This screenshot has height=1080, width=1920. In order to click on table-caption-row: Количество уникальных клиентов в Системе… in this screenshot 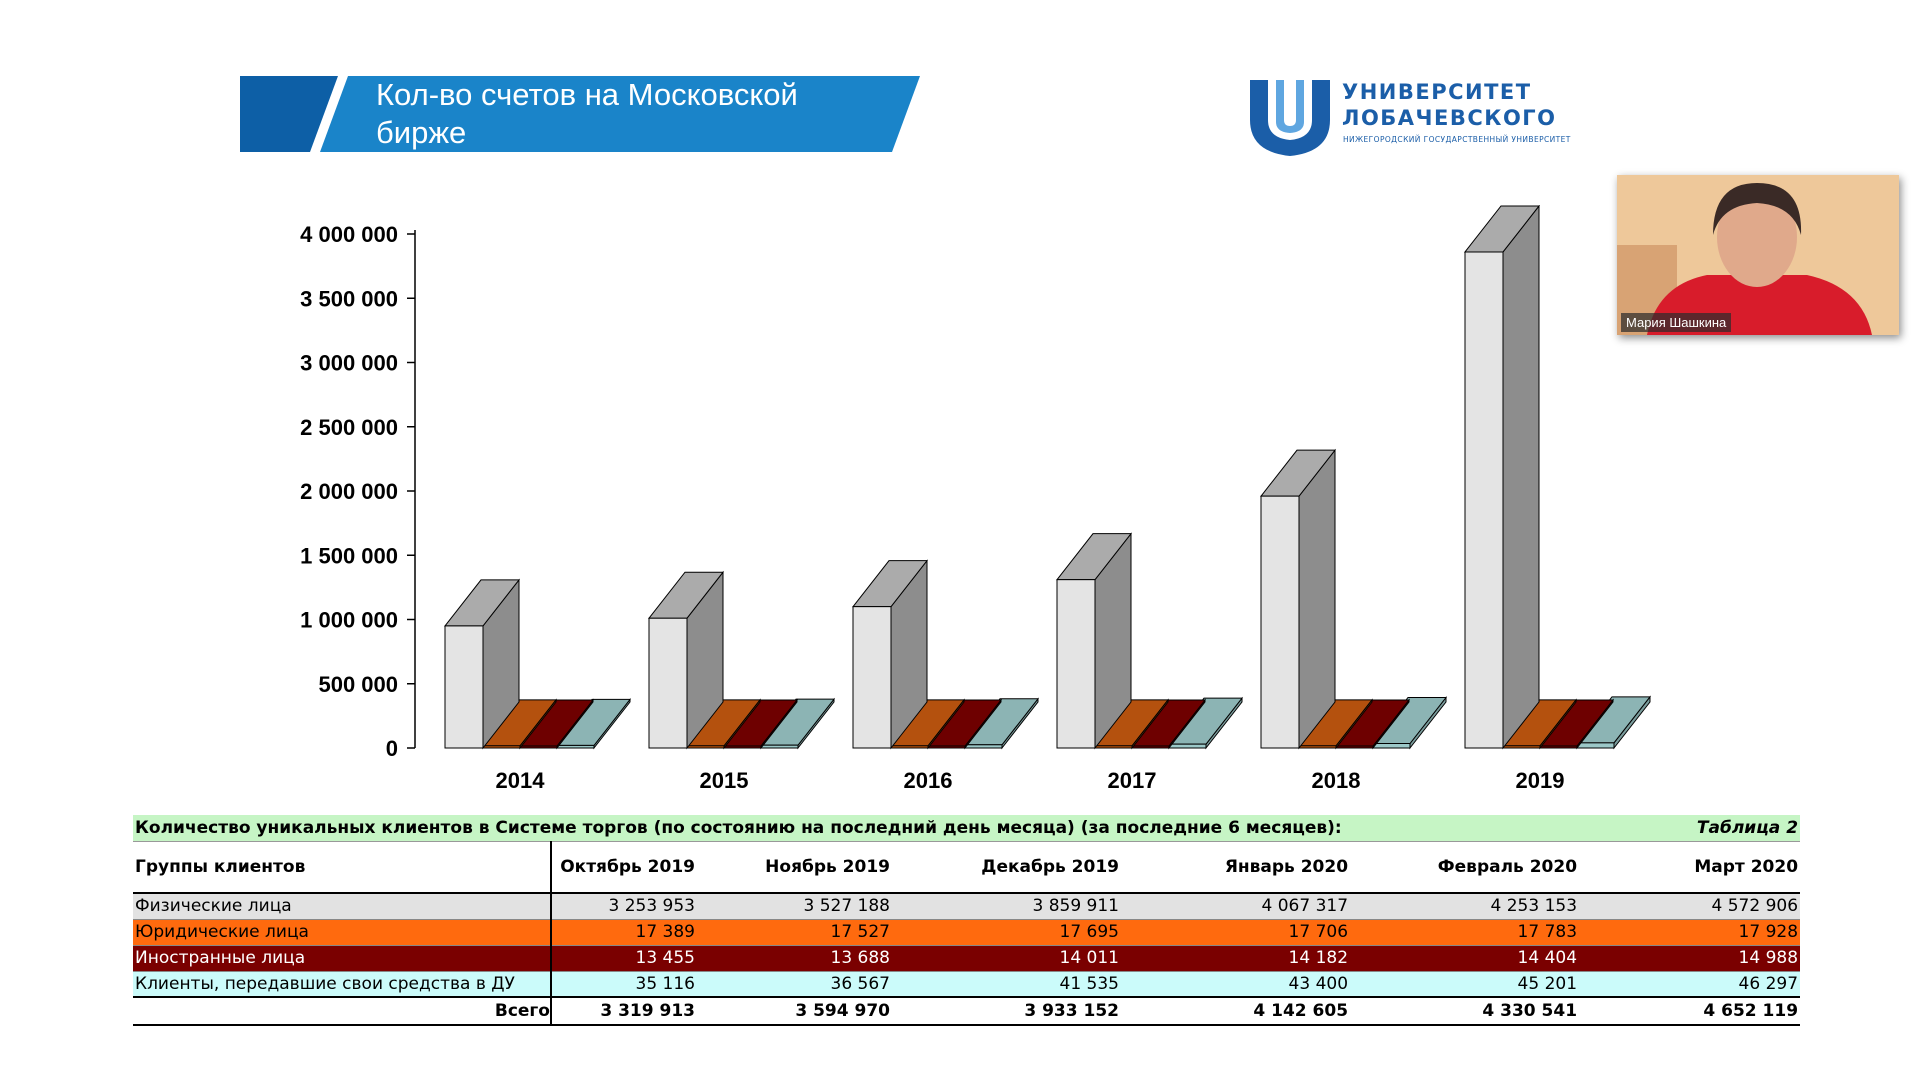, I will do `click(967, 828)`.